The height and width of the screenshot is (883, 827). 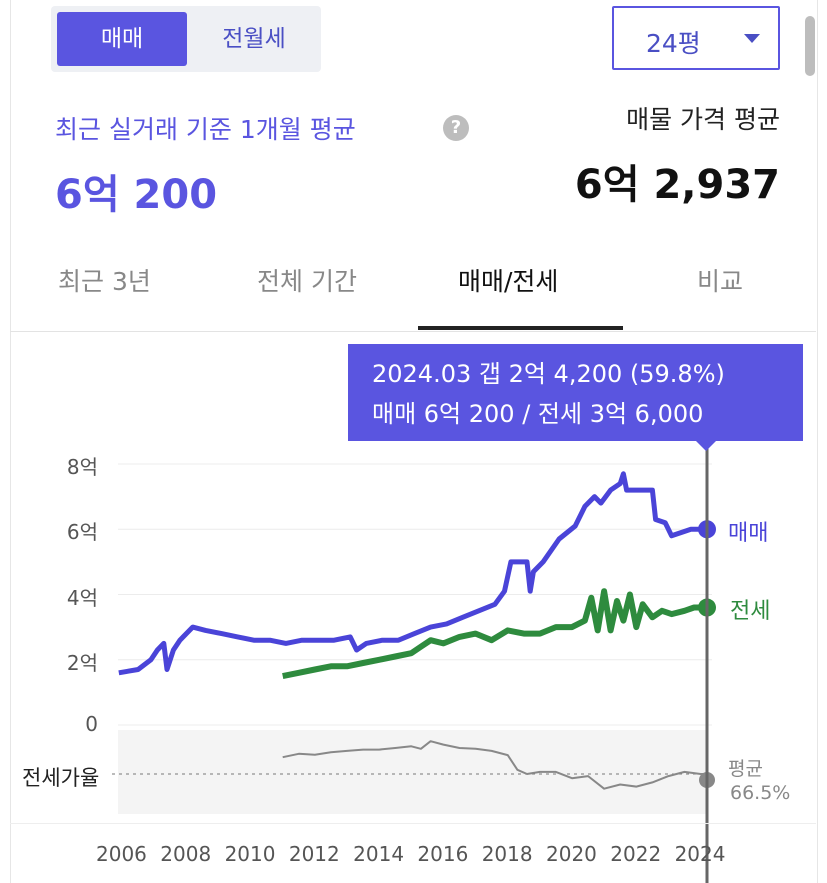 What do you see at coordinates (413, 331) in the screenshot?
I see `tabs-divider` at bounding box center [413, 331].